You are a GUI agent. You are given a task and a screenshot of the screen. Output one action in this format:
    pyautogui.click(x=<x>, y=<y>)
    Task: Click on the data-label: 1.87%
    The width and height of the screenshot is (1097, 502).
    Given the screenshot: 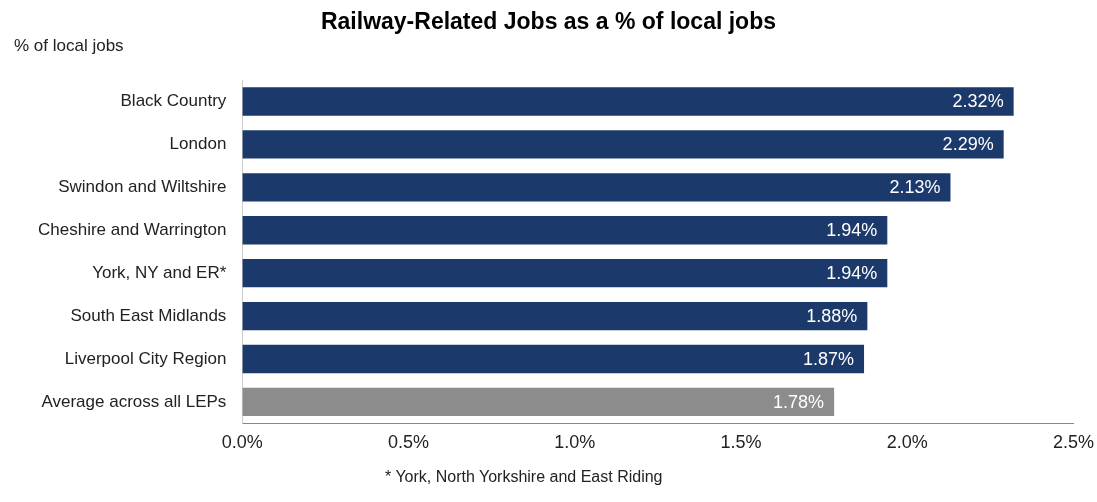 What is the action you would take?
    pyautogui.click(x=828, y=358)
    